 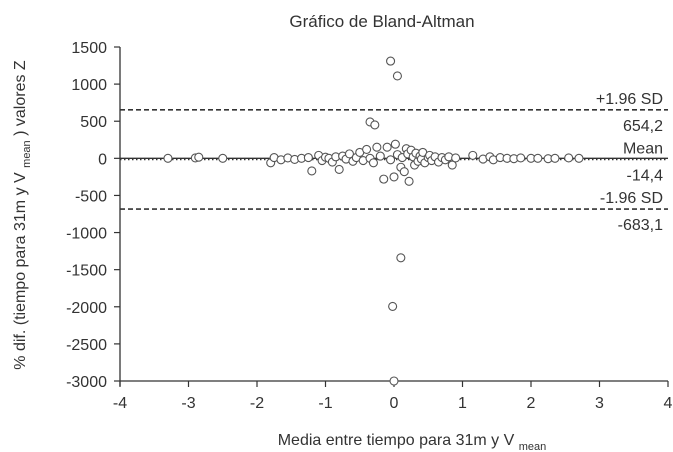 What do you see at coordinates (629, 99) in the screenshot?
I see `upper-line-label: +1.96 SD` at bounding box center [629, 99].